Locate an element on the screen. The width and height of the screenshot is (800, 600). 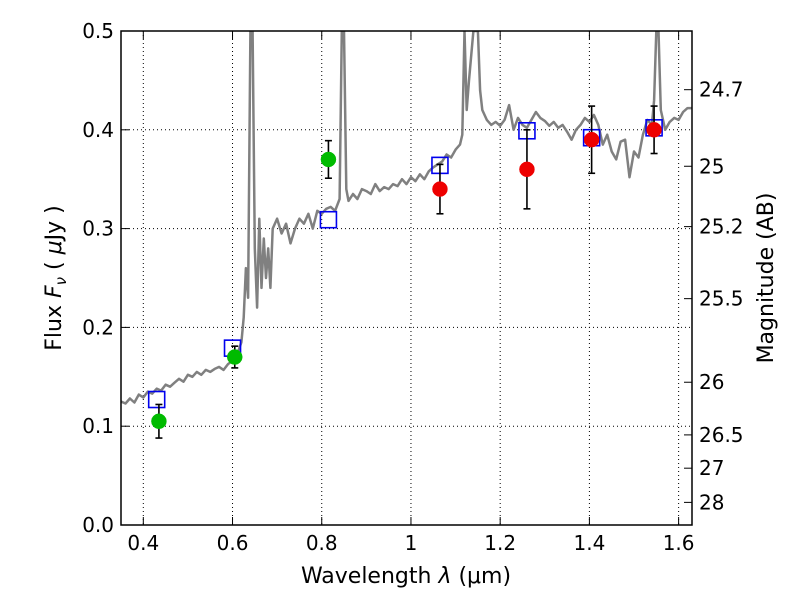
x-axis-label-unit: (μm) is located at coordinates (481, 576).